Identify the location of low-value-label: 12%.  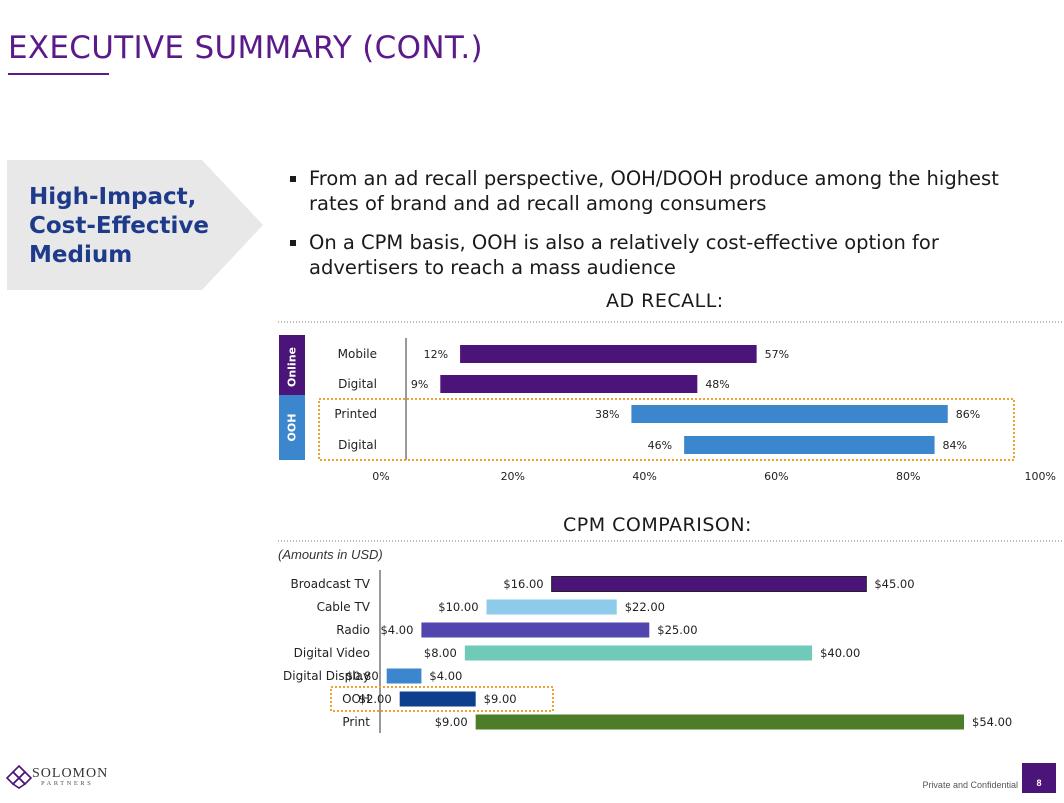
(436, 354).